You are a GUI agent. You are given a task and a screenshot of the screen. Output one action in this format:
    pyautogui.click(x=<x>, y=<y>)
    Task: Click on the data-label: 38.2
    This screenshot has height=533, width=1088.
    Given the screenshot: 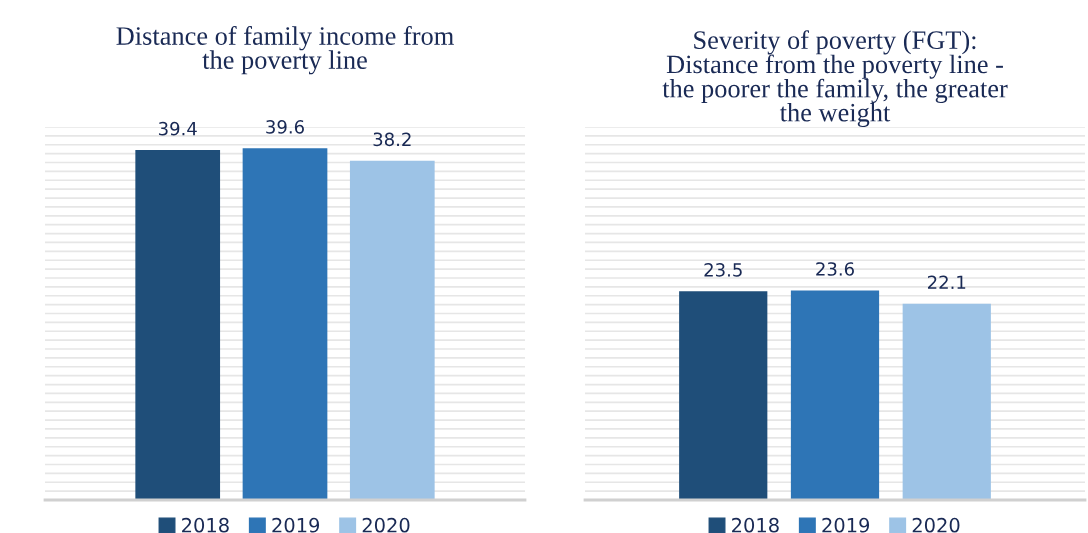 What is the action you would take?
    pyautogui.click(x=392, y=139)
    